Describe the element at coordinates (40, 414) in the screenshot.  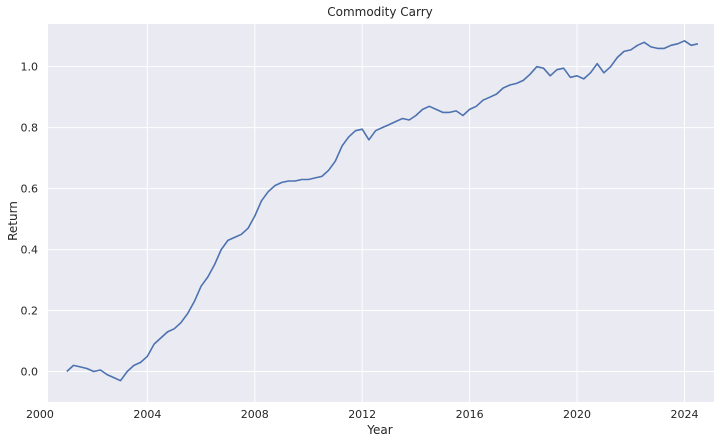
I see `x-tick-label: 2000` at that location.